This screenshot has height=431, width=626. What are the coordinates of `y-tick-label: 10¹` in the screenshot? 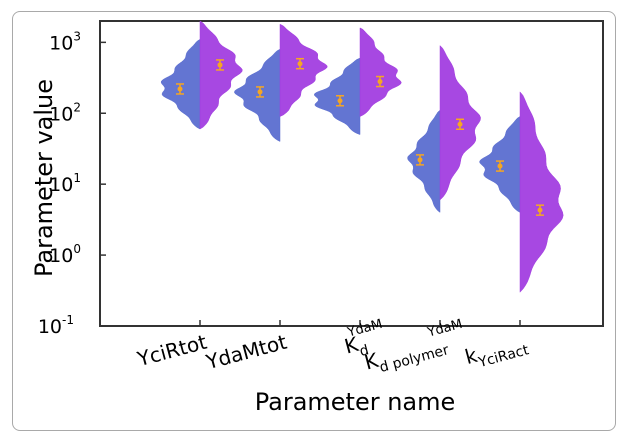 It's located at (65, 183).